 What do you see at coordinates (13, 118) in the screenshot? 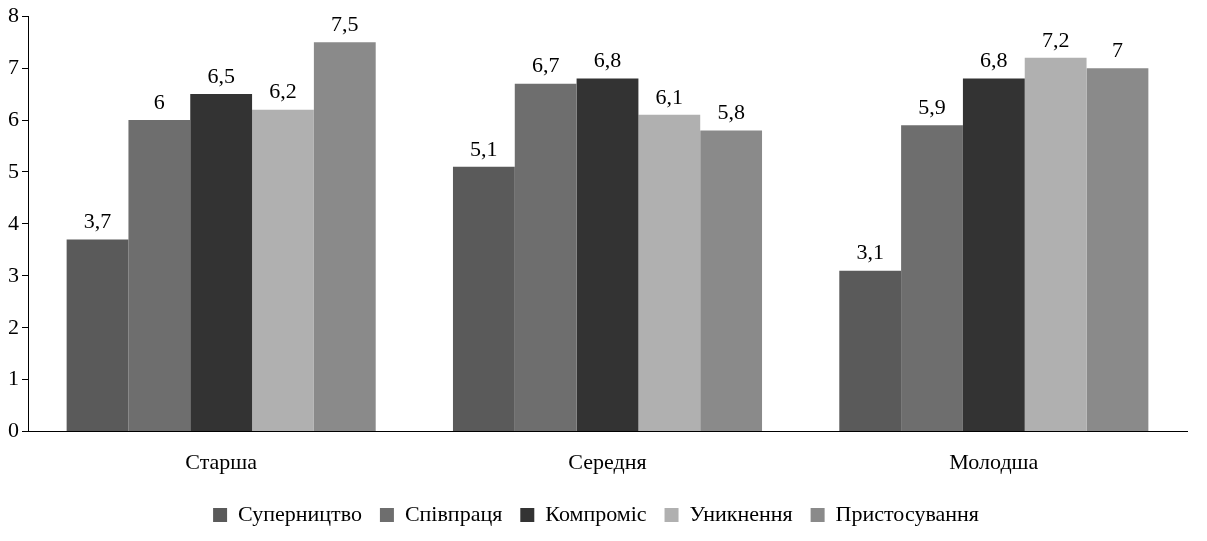
I see `y-tick-label: 6` at bounding box center [13, 118].